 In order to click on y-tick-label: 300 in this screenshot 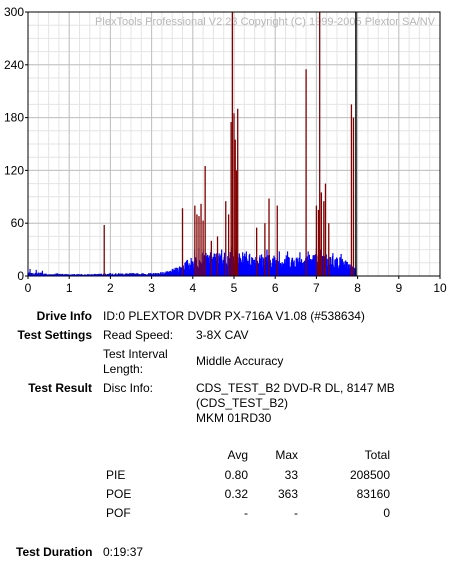, I will do `click(14, 12)`.